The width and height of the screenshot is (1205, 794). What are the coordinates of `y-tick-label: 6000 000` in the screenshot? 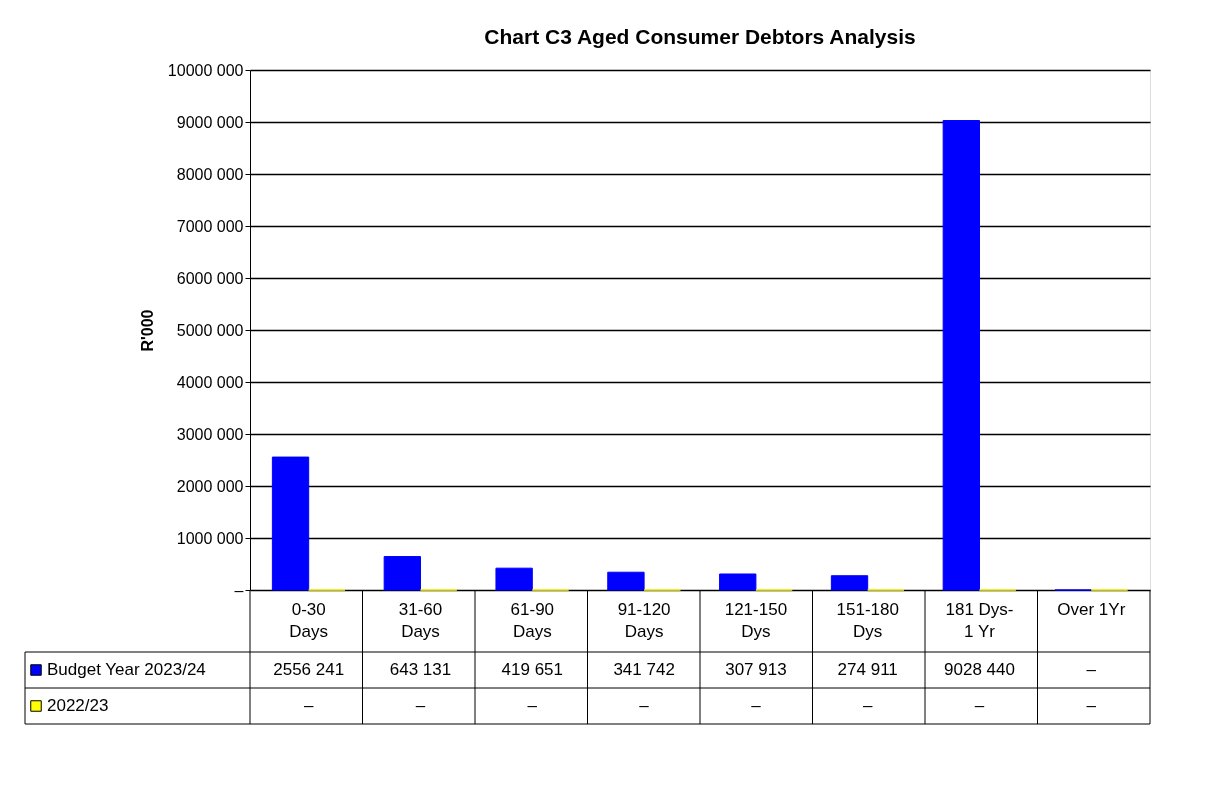 It's located at (210, 278).